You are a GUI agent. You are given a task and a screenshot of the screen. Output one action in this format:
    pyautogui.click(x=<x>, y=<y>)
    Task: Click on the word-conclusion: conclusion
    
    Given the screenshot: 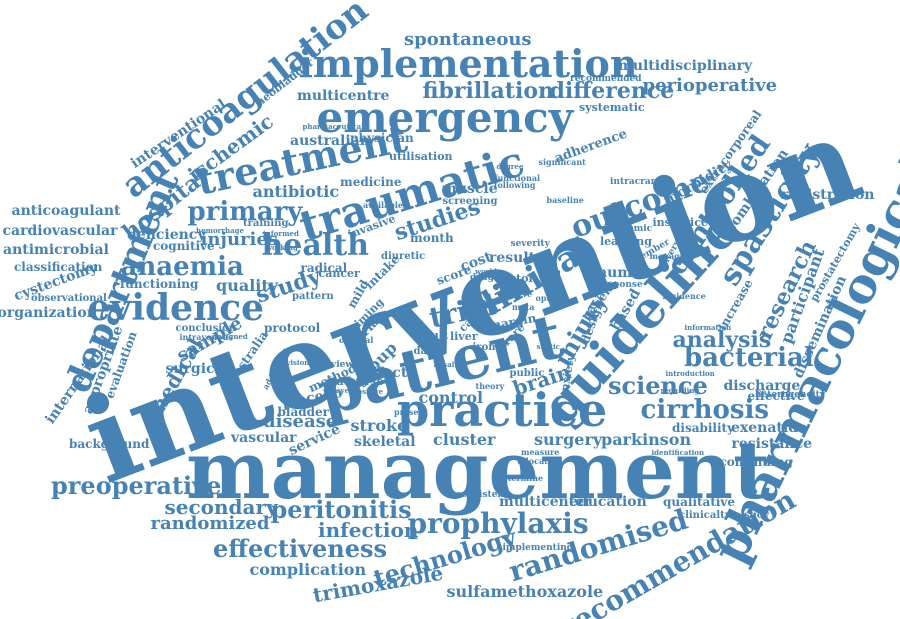 What is the action you would take?
    pyautogui.click(x=206, y=328)
    